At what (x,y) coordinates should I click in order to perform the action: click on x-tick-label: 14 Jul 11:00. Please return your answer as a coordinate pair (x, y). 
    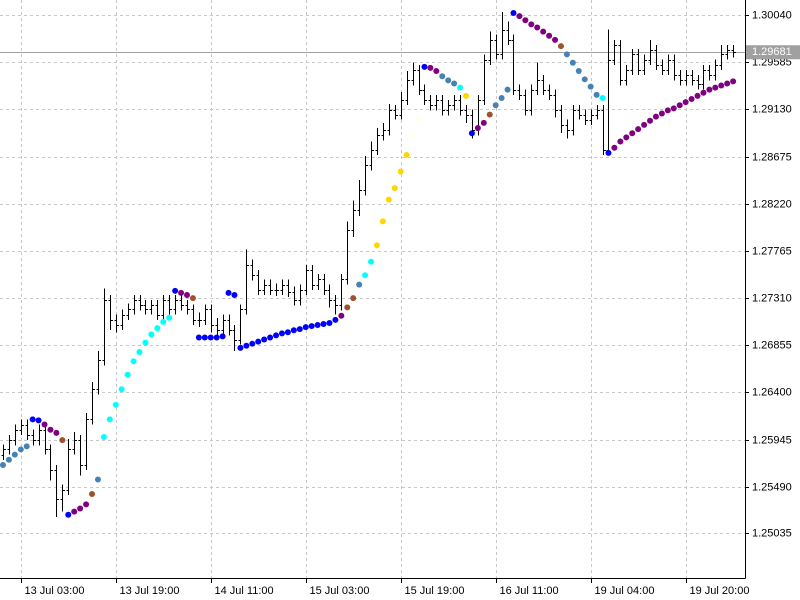
    Looking at the image, I should click on (244, 591).